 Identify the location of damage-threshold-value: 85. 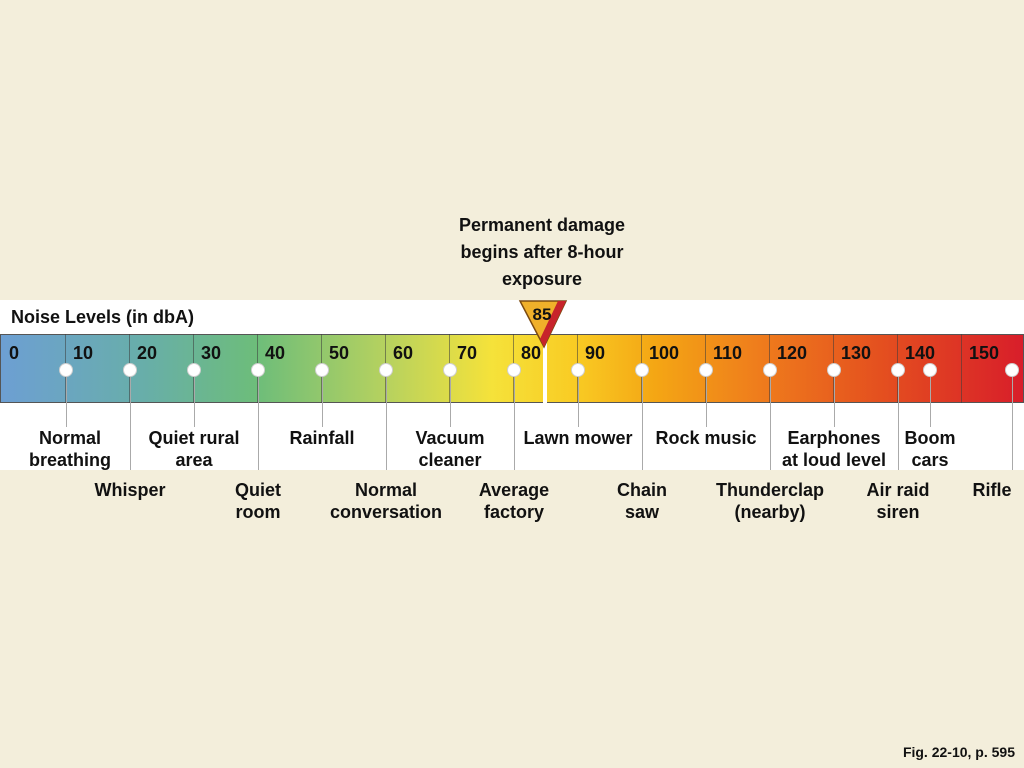
(542, 314).